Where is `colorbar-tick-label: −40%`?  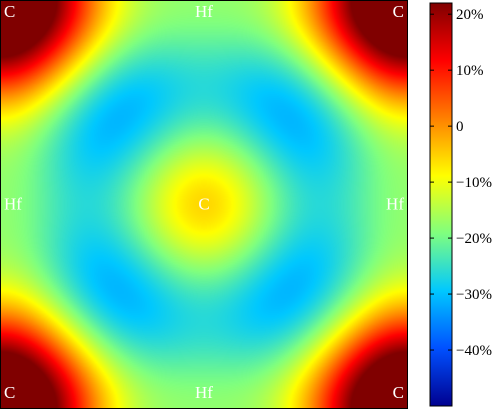 colorbar-tick-label: −40% is located at coordinates (474, 351).